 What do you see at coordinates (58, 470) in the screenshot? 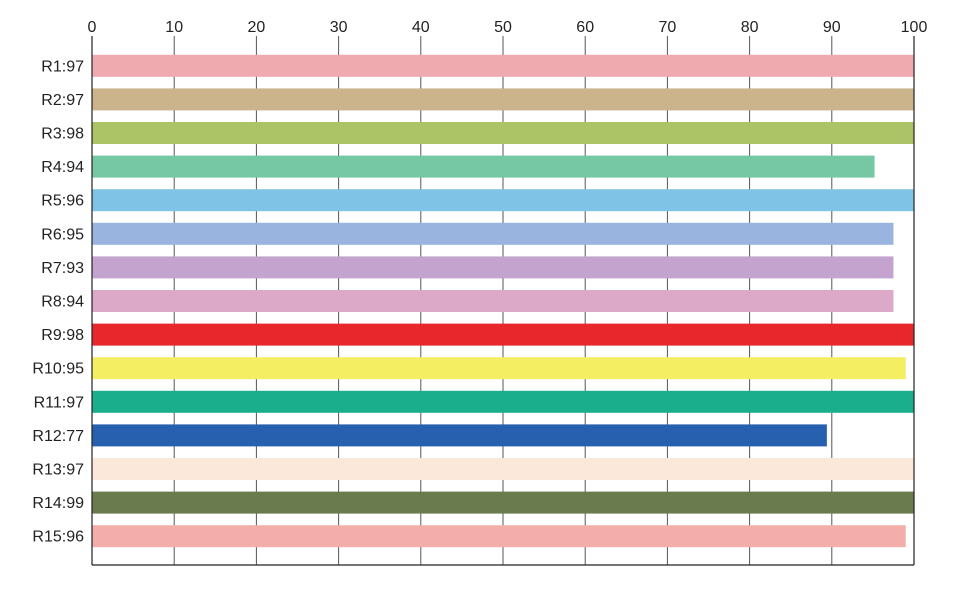
I see `category-label-13: R13:97` at bounding box center [58, 470].